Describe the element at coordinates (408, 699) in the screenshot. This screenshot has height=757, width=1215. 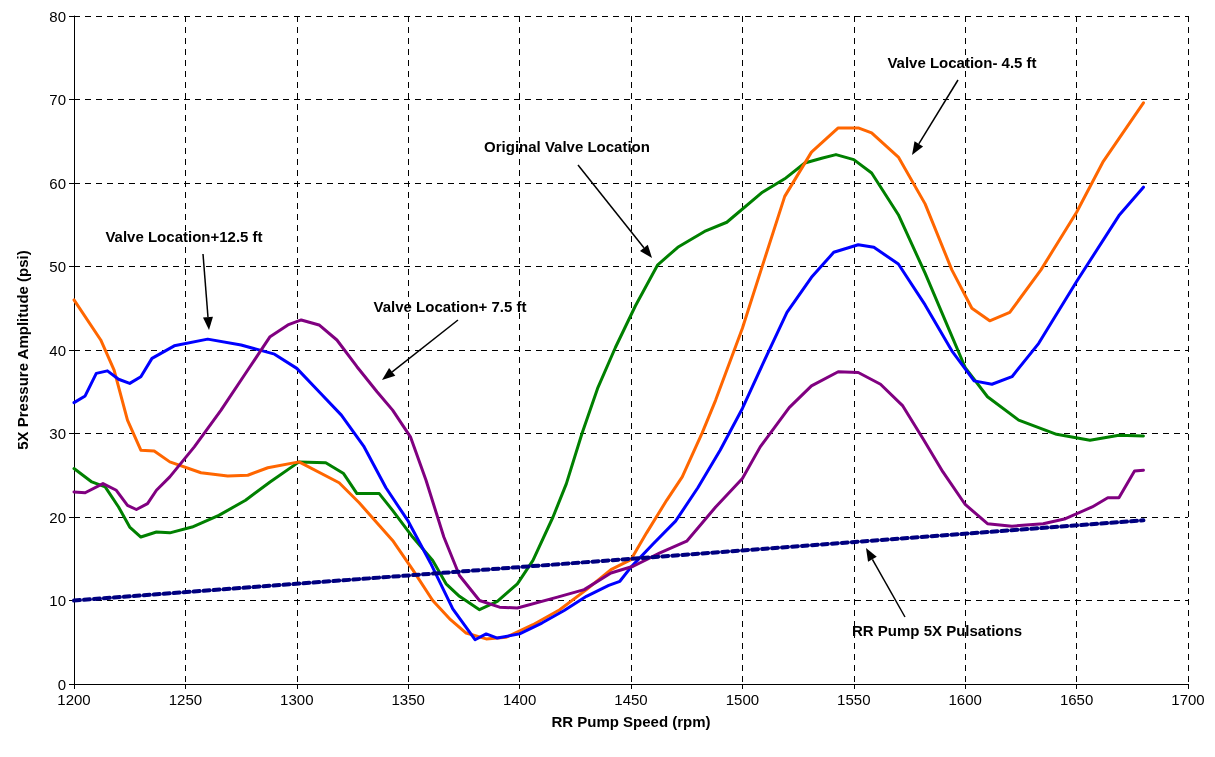
I see `x-tick-label: 1350` at that location.